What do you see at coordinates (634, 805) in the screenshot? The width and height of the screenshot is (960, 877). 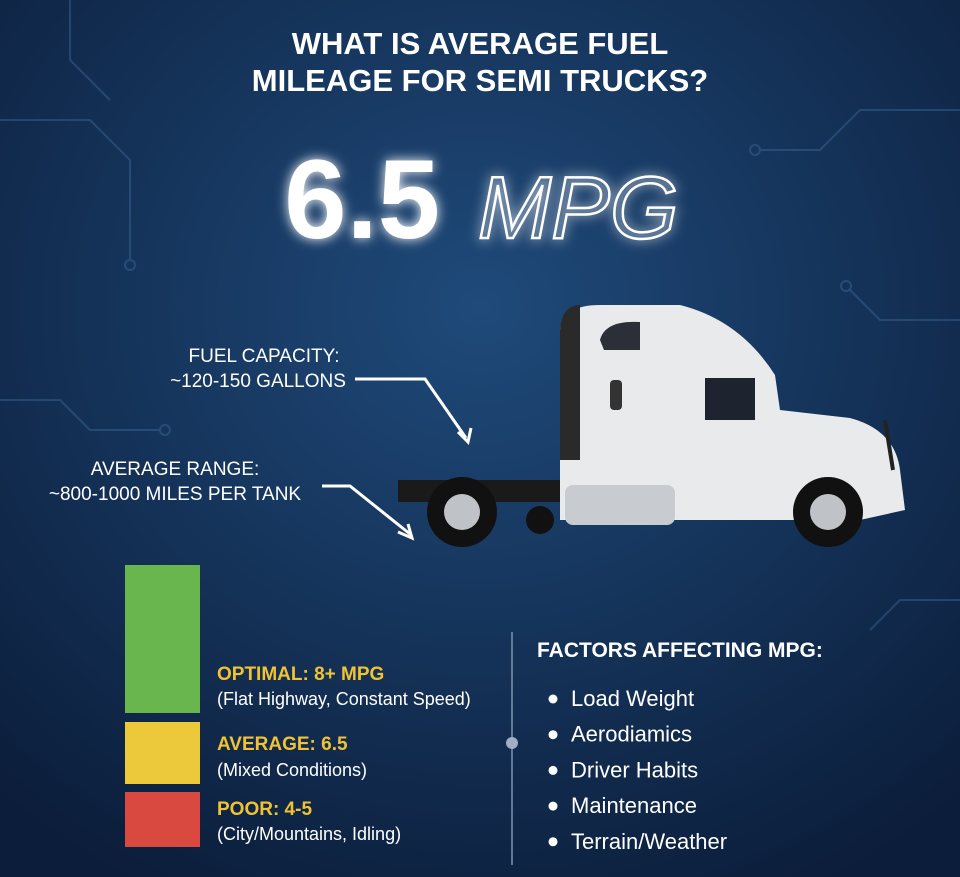 I see `factor-item: Maintenance` at bounding box center [634, 805].